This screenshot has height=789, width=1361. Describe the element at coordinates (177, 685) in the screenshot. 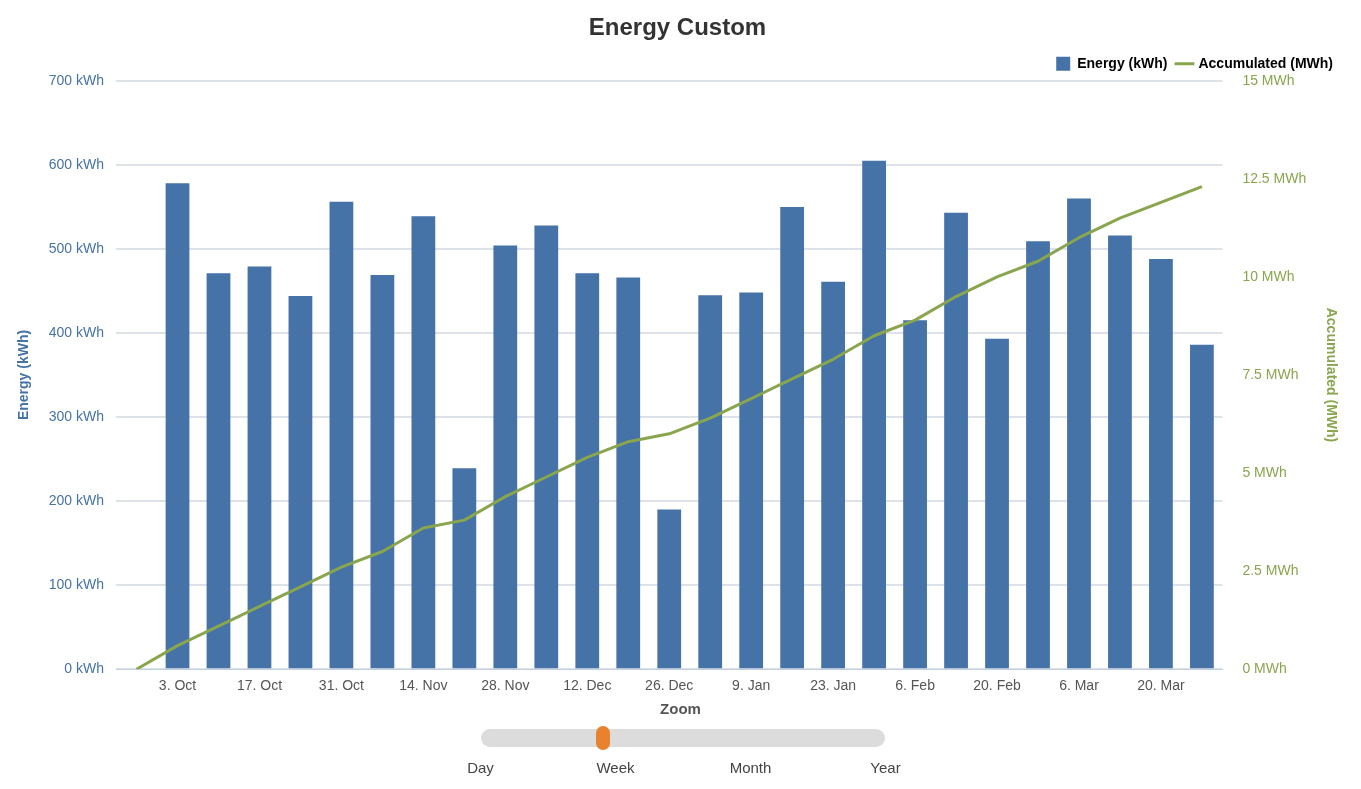

I see `x-tick-label: 3. Oct` at that location.